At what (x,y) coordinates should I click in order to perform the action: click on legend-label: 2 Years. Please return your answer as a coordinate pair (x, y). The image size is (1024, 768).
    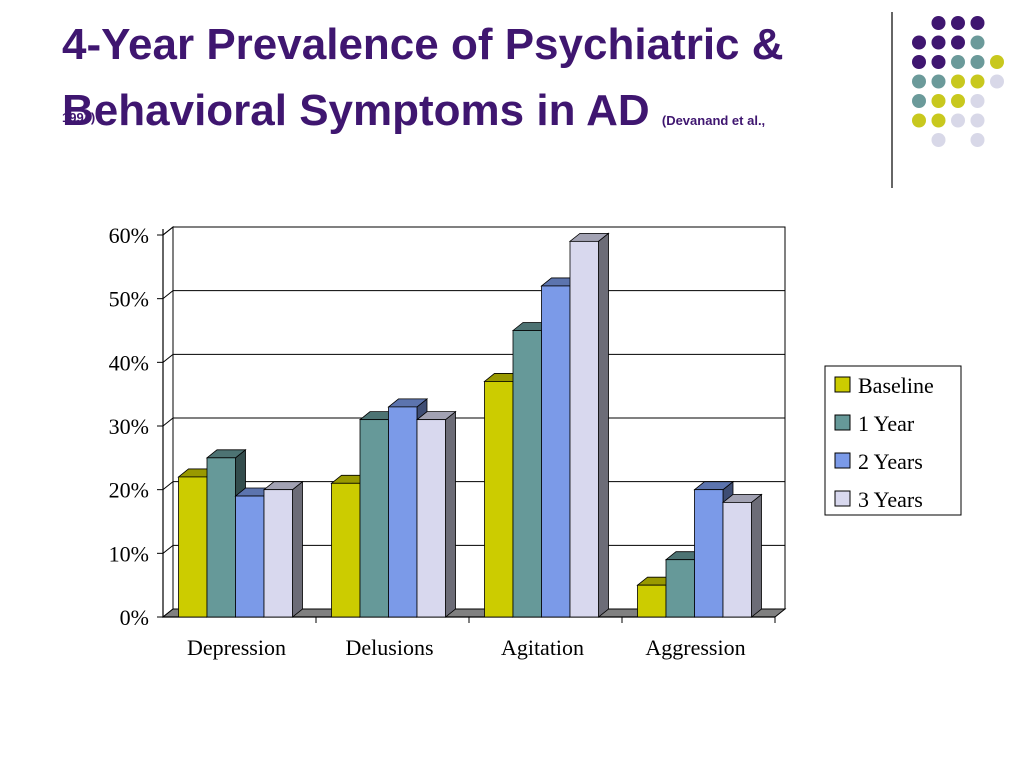
    Looking at the image, I should click on (890, 461).